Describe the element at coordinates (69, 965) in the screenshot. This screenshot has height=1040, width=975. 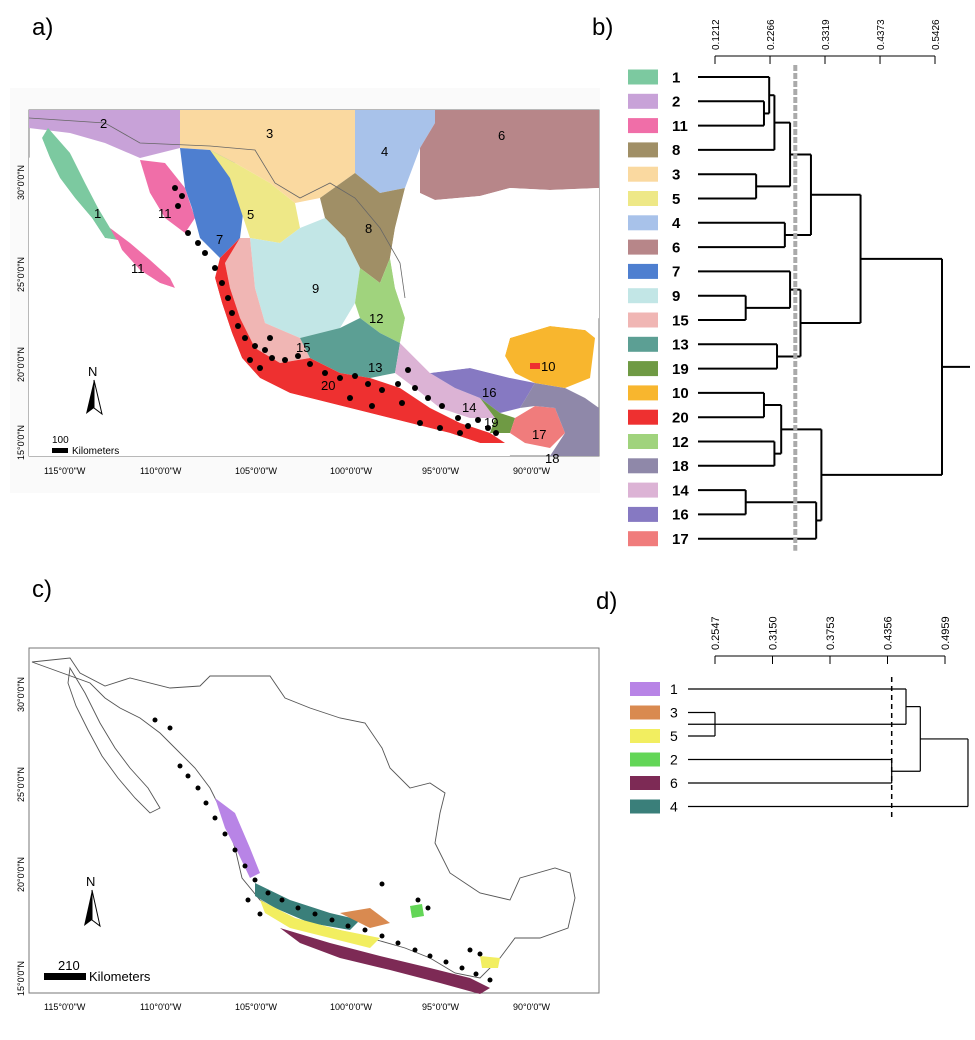
I see `svg-text: 210` at that location.